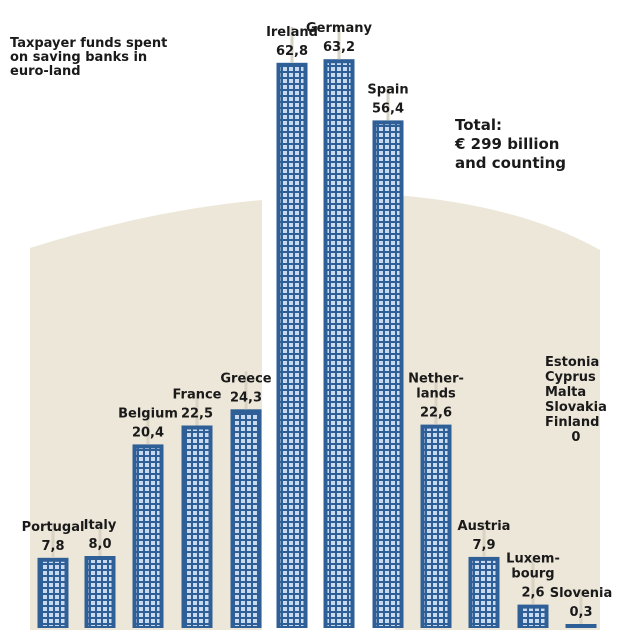 The image size is (619, 630). I want to click on zero-value-label: 0, so click(576, 437).